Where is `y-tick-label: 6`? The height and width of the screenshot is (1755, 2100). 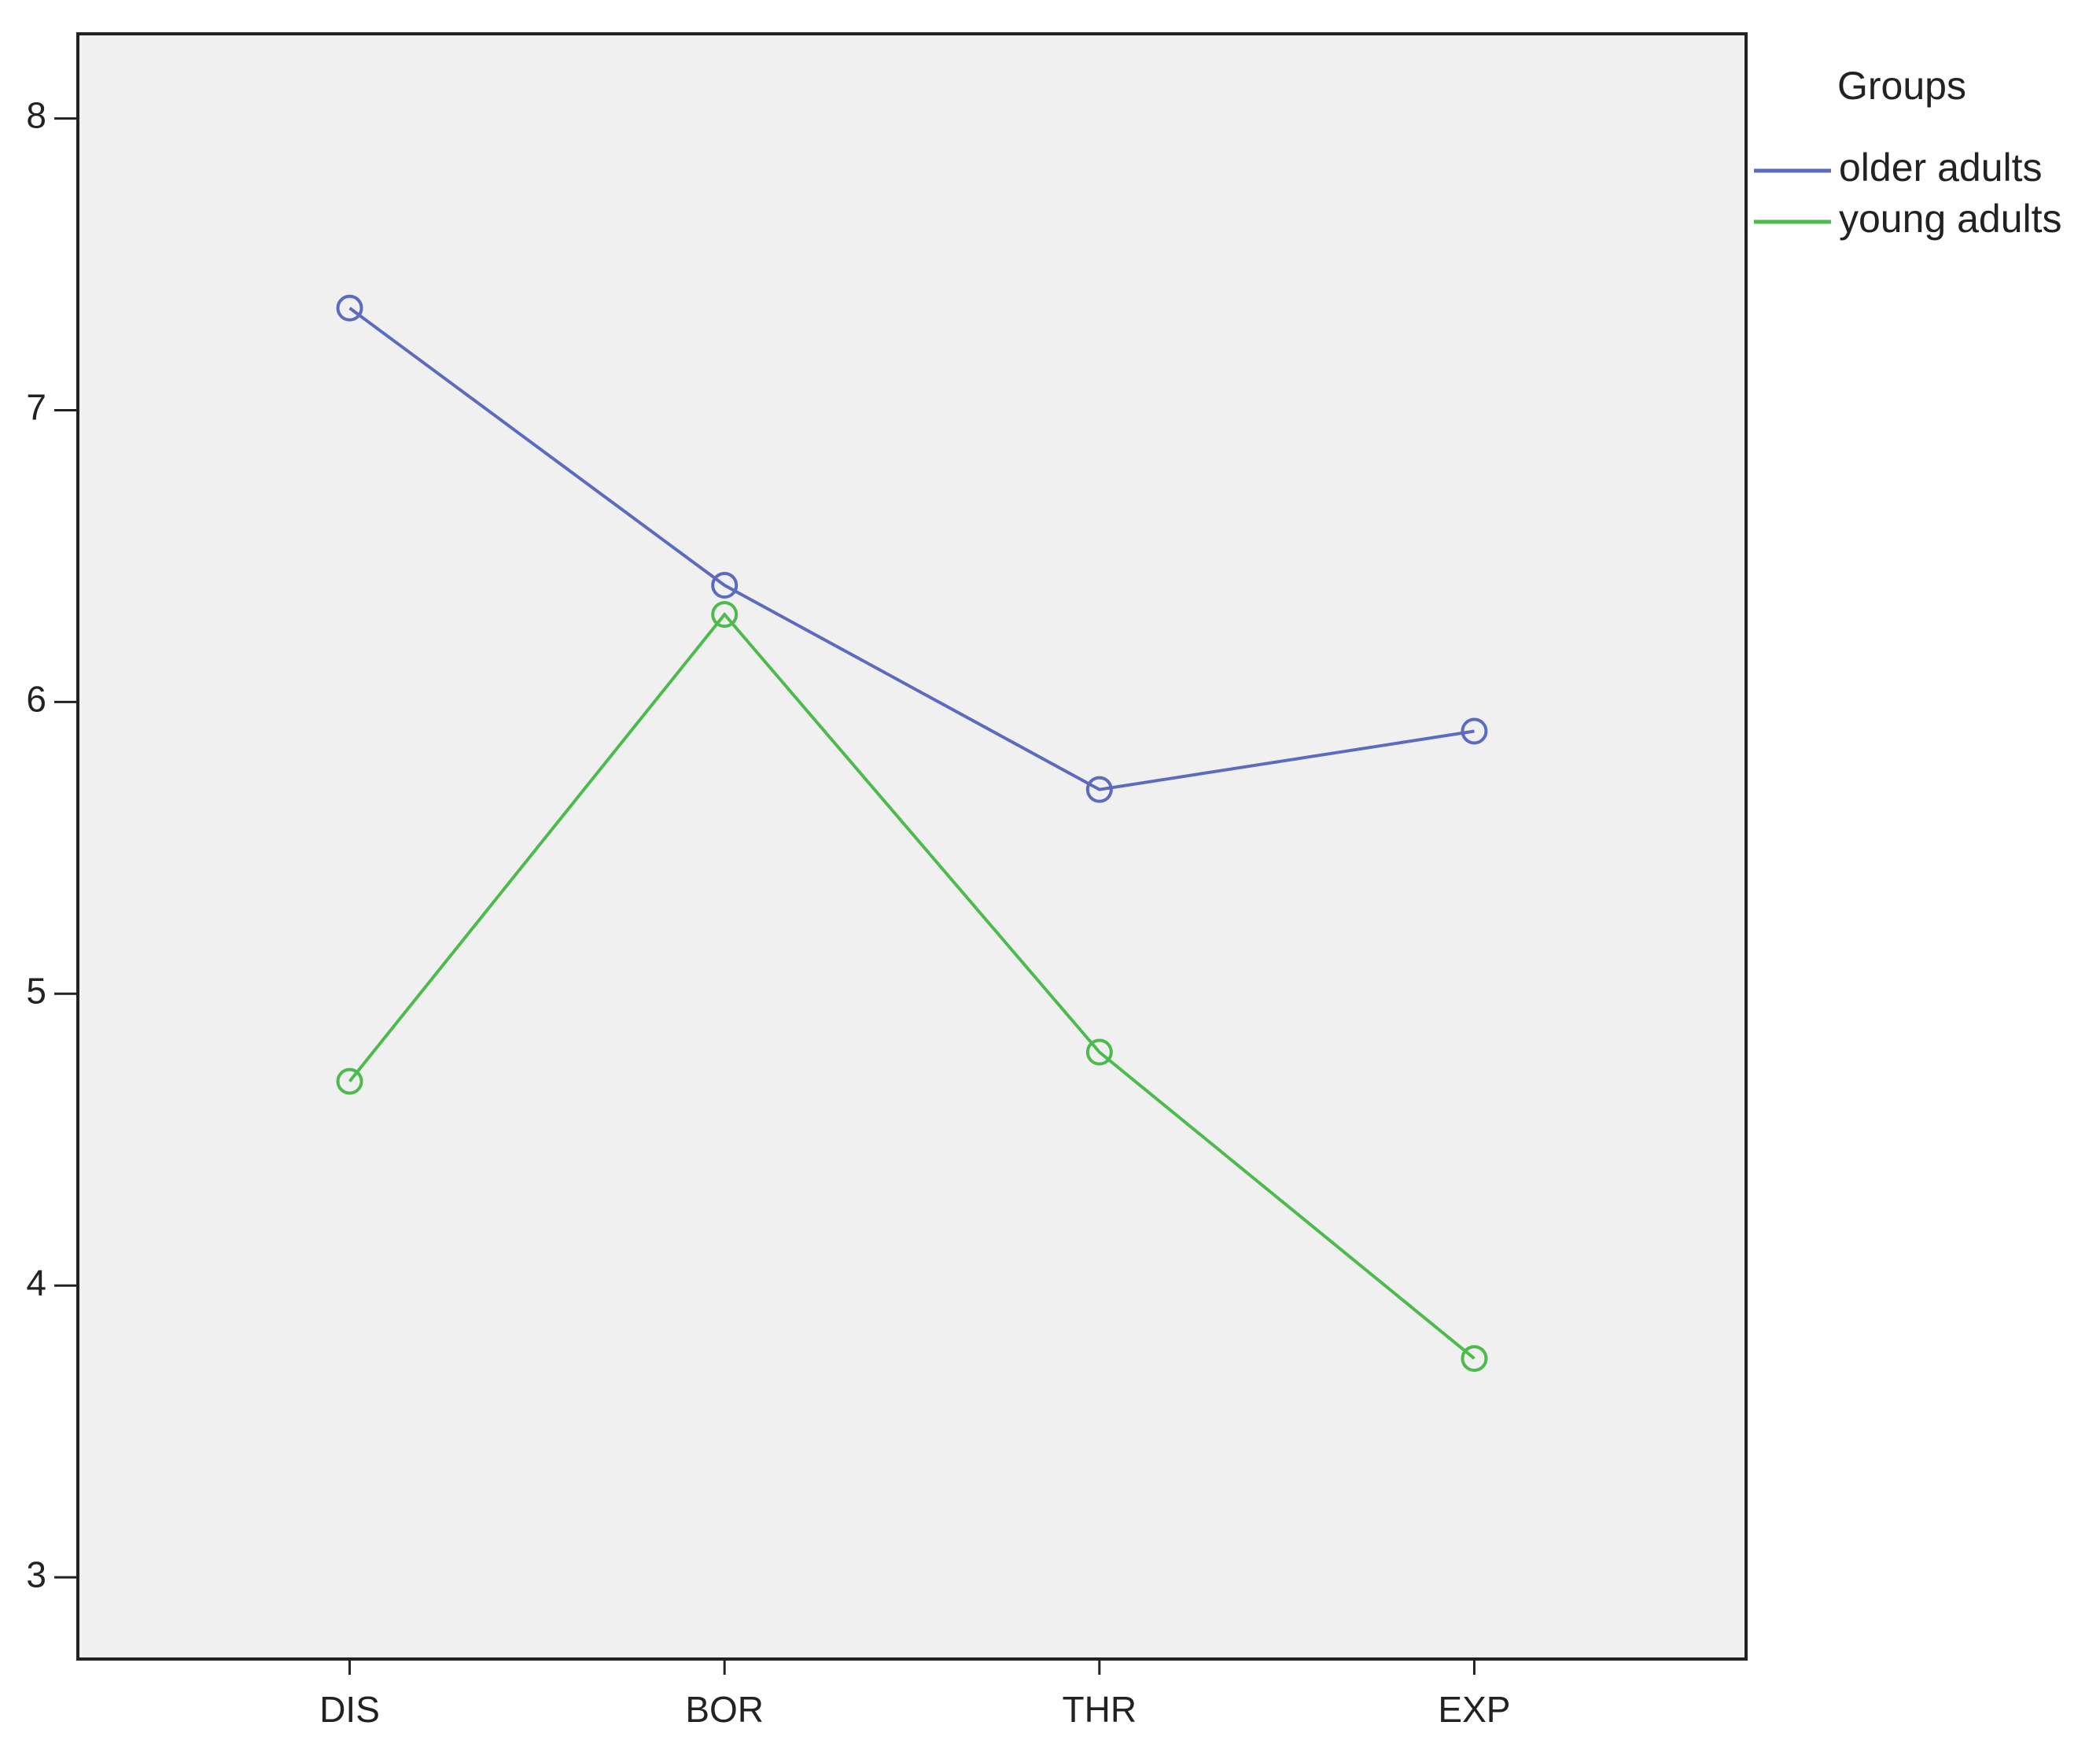
y-tick-label: 6 is located at coordinates (36, 699).